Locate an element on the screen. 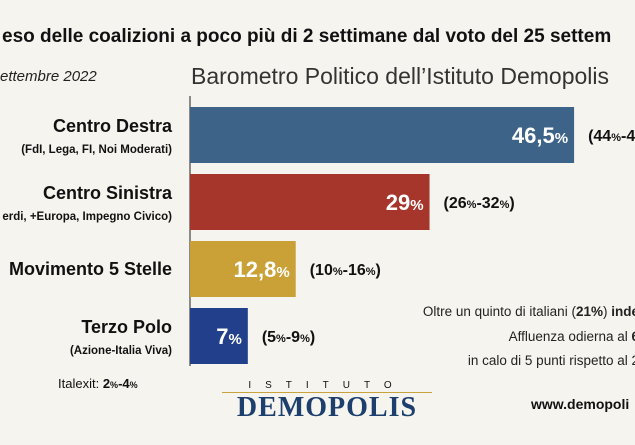 The width and height of the screenshot is (635, 445). italexit-note: Italexit: 2%-4% is located at coordinates (98, 383).